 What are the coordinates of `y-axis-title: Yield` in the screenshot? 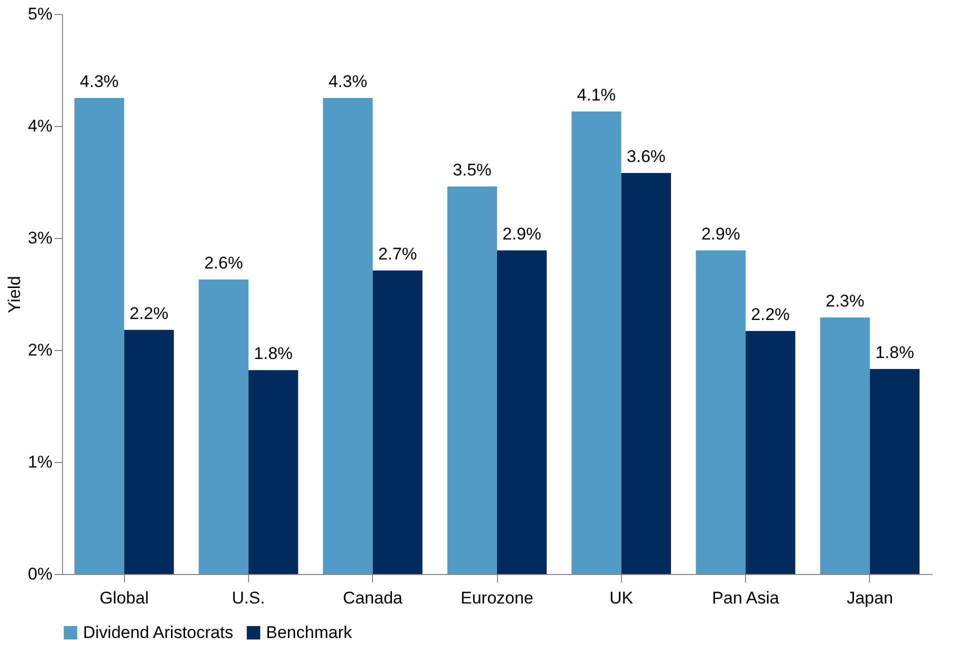 It's located at (14, 295).